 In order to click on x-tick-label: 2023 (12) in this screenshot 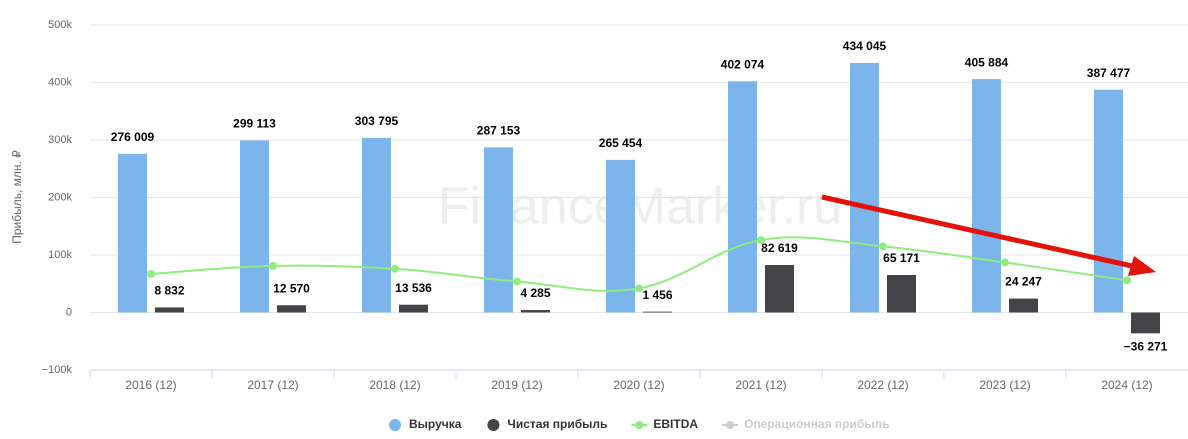, I will do `click(1004, 385)`.